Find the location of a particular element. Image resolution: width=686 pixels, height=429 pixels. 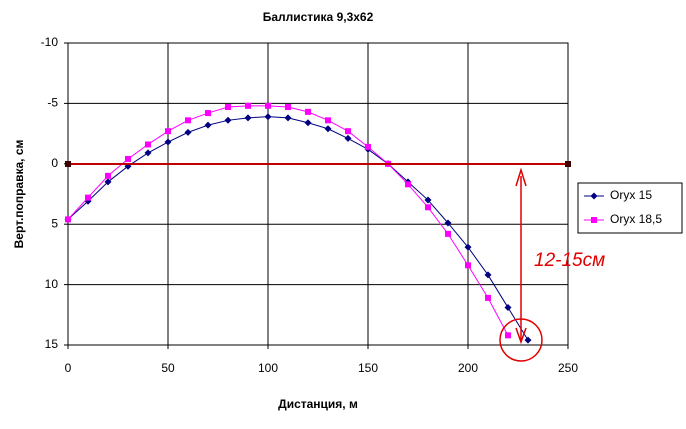

x-tick-label: 100 is located at coordinates (268, 368).